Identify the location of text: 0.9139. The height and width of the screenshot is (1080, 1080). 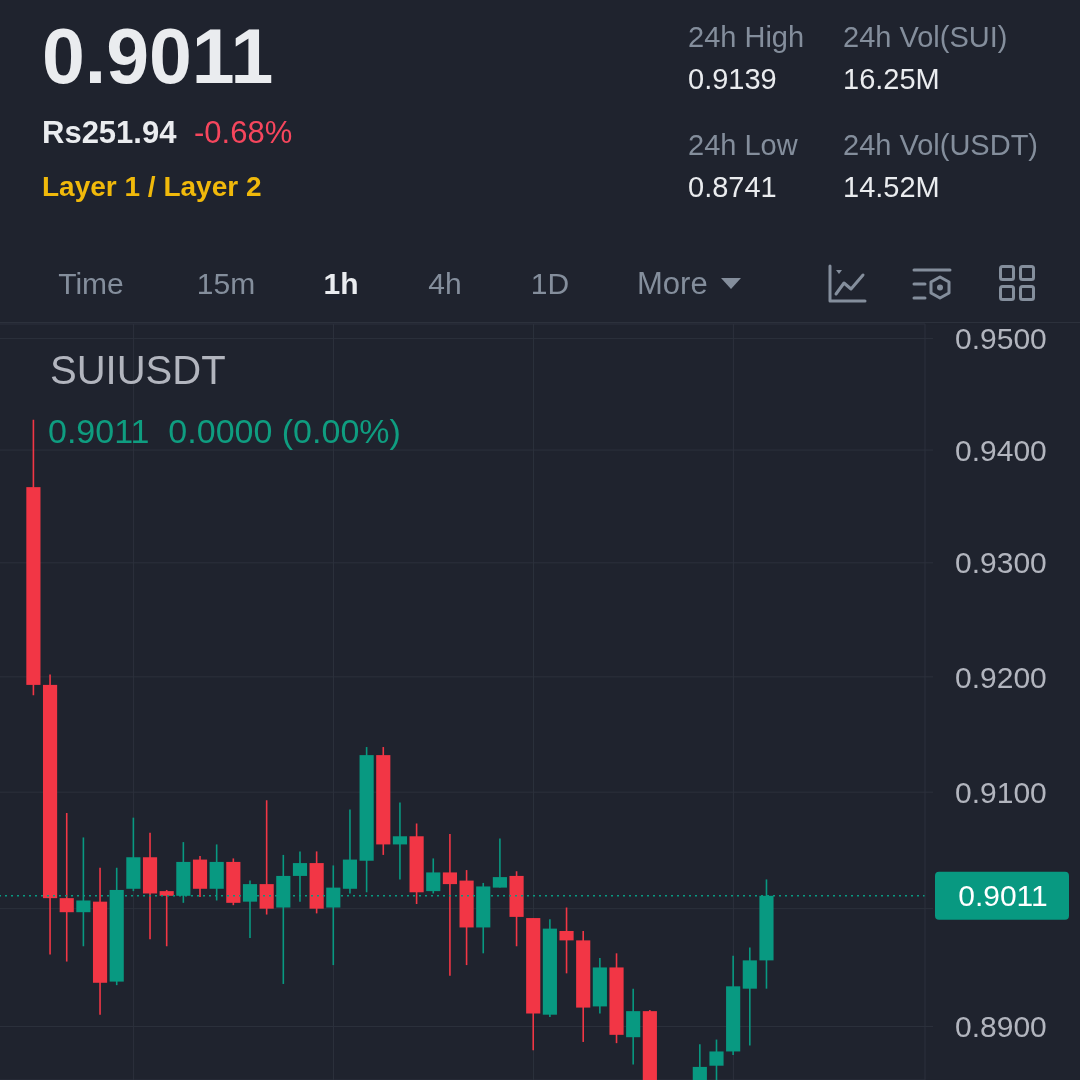
(732, 78).